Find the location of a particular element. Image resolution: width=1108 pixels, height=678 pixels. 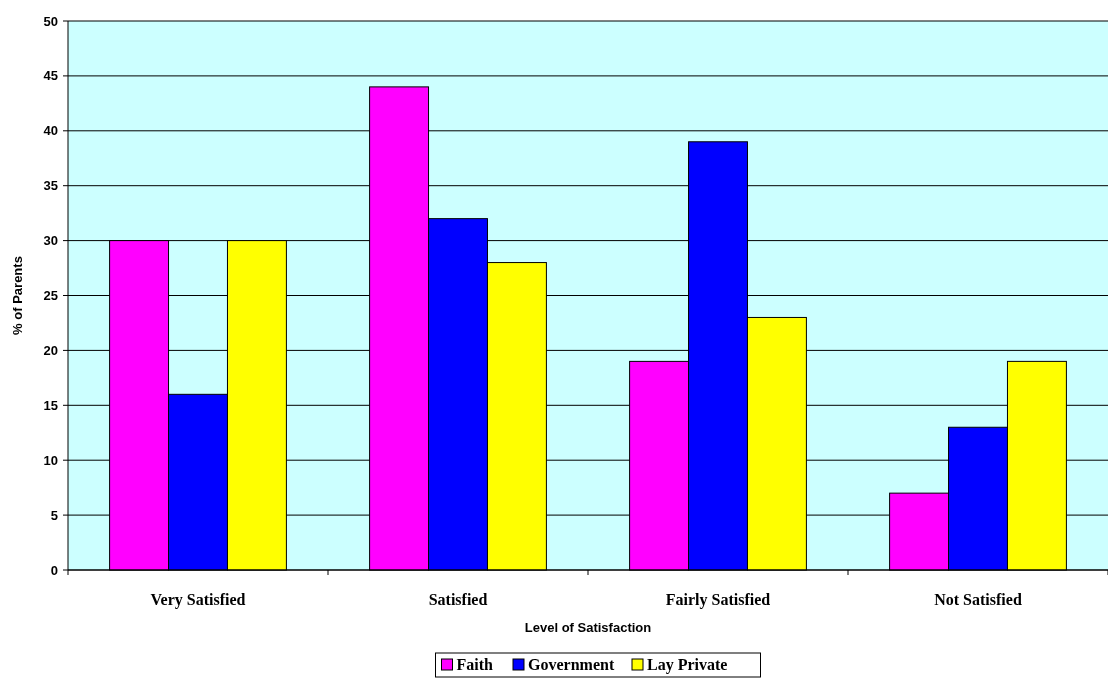

y-tick-label: 0 is located at coordinates (54, 570).